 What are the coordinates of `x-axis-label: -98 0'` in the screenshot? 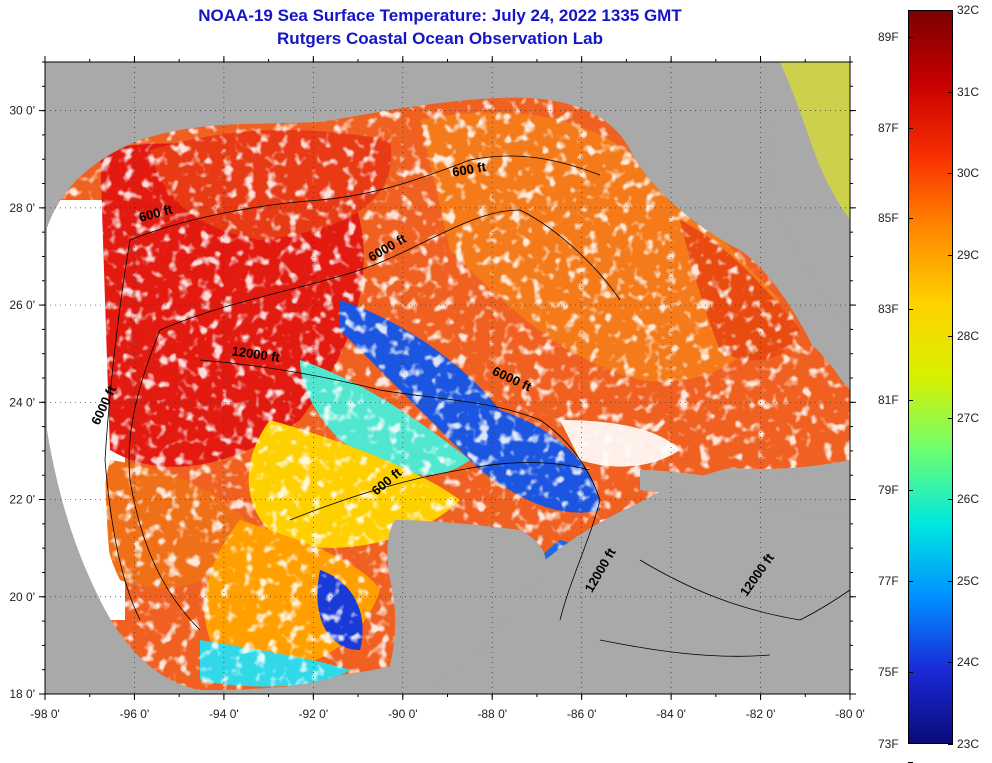 It's located at (45, 714).